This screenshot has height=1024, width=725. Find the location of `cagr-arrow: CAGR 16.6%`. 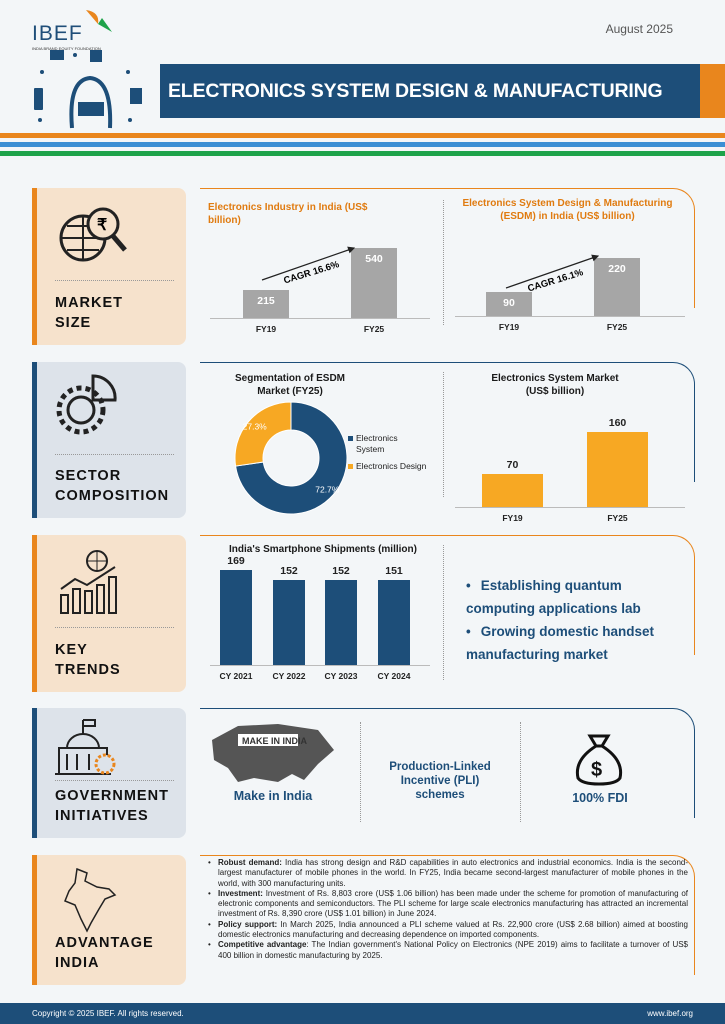

cagr-arrow: CAGR 16.6% is located at coordinates (308, 265).